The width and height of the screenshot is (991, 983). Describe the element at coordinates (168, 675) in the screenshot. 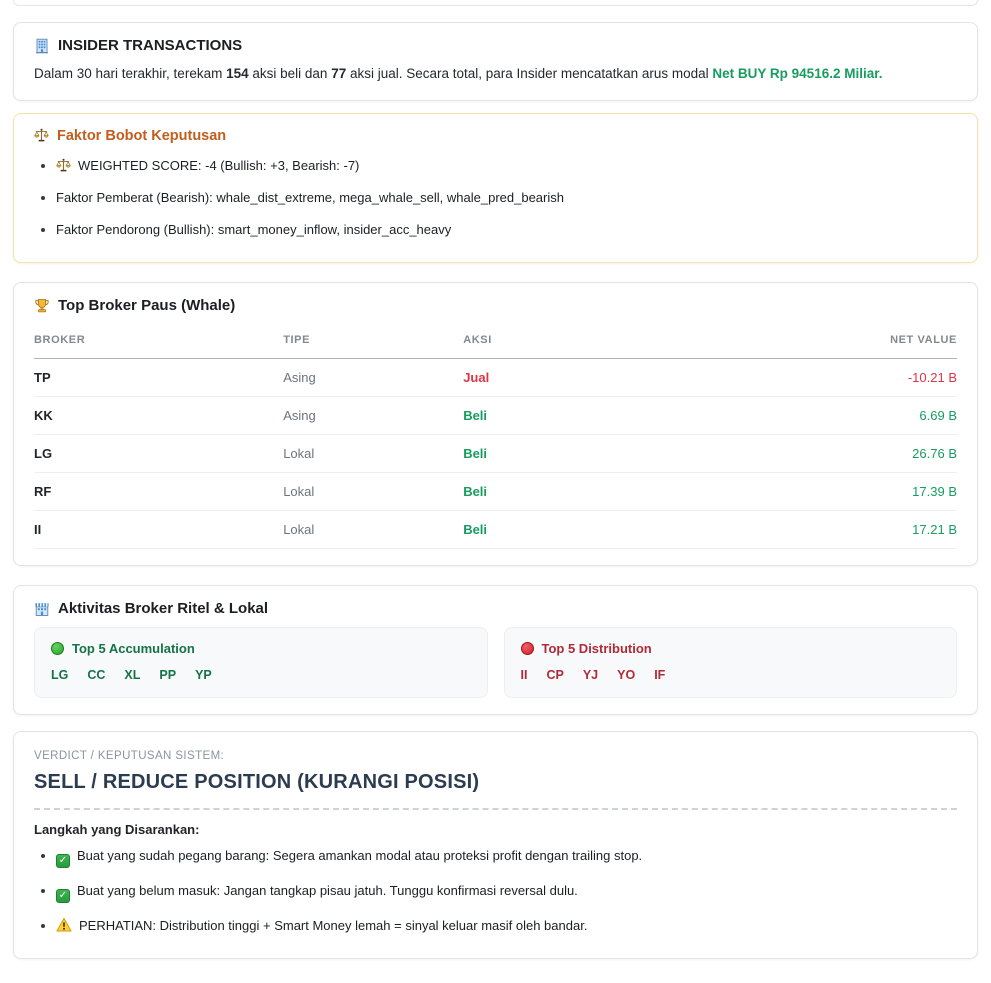

I see `broker-code: PP` at that location.